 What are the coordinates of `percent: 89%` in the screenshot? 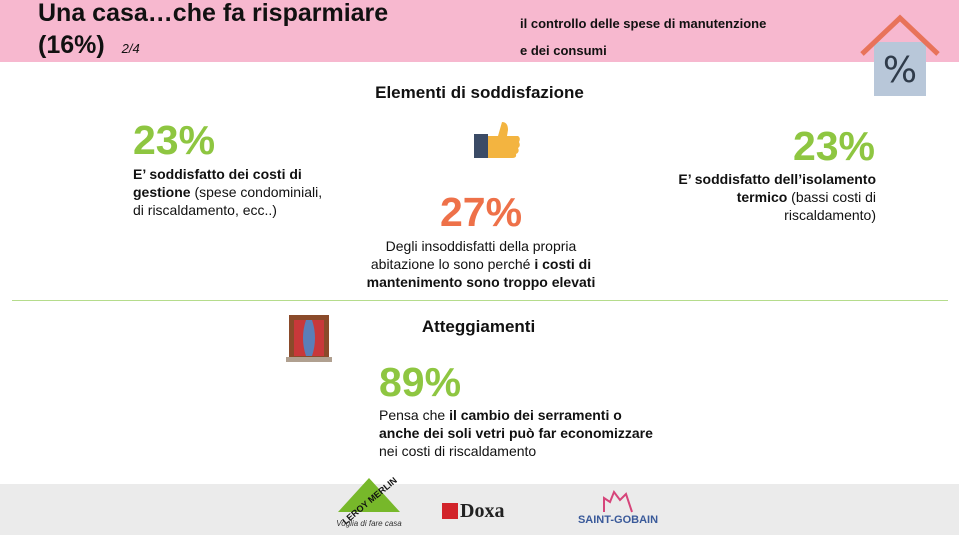 It's located at (420, 382).